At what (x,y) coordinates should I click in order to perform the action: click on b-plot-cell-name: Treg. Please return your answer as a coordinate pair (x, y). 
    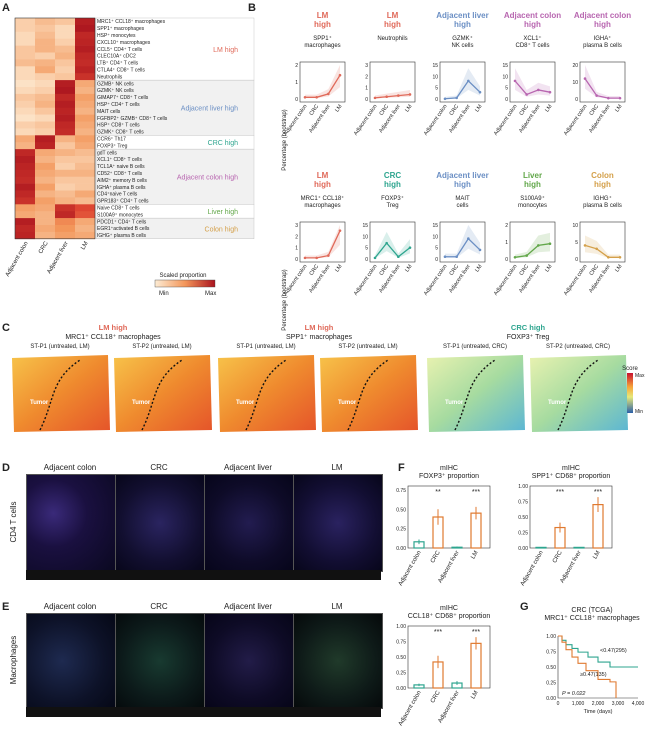
    Looking at the image, I should click on (392, 206).